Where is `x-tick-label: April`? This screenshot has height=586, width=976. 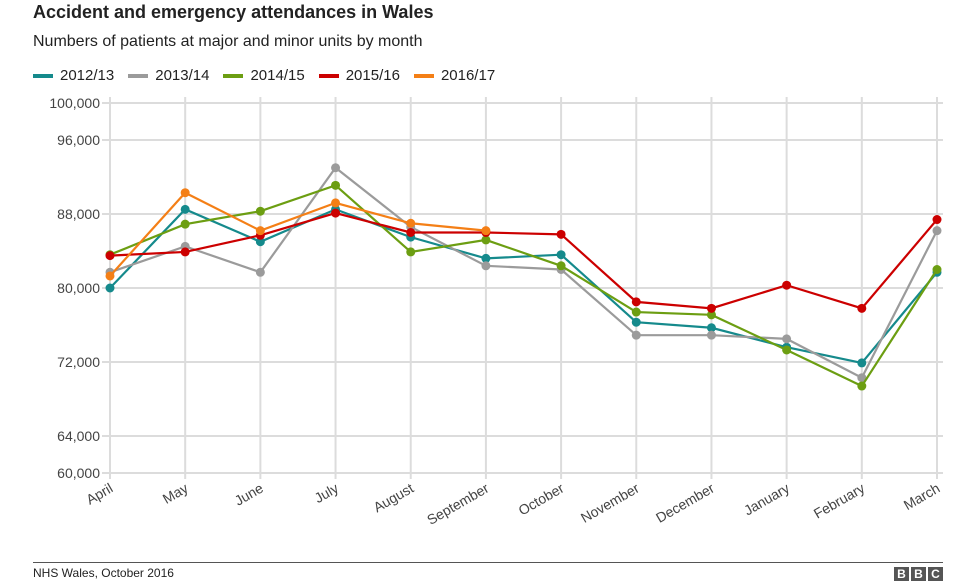 x-tick-label: April is located at coordinates (99, 494).